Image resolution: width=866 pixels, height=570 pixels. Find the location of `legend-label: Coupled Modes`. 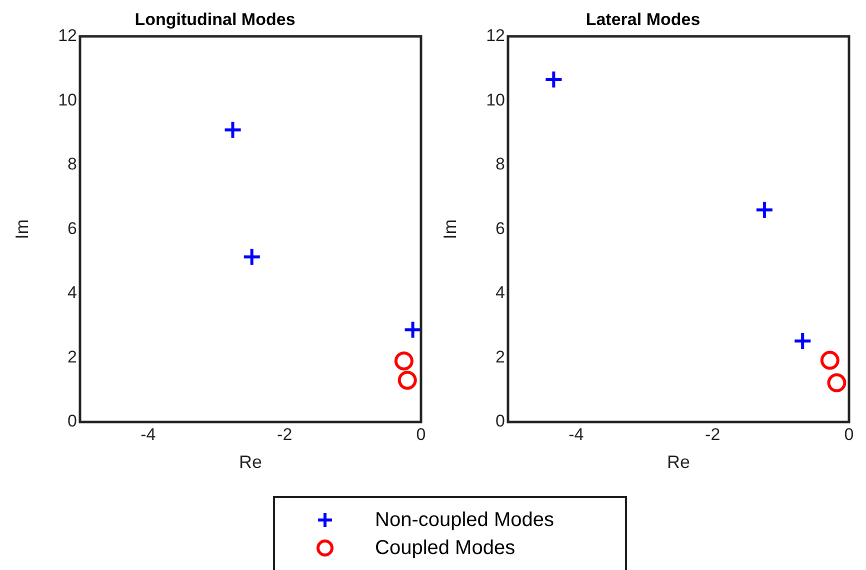

legend-label: Coupled Modes is located at coordinates (445, 548).